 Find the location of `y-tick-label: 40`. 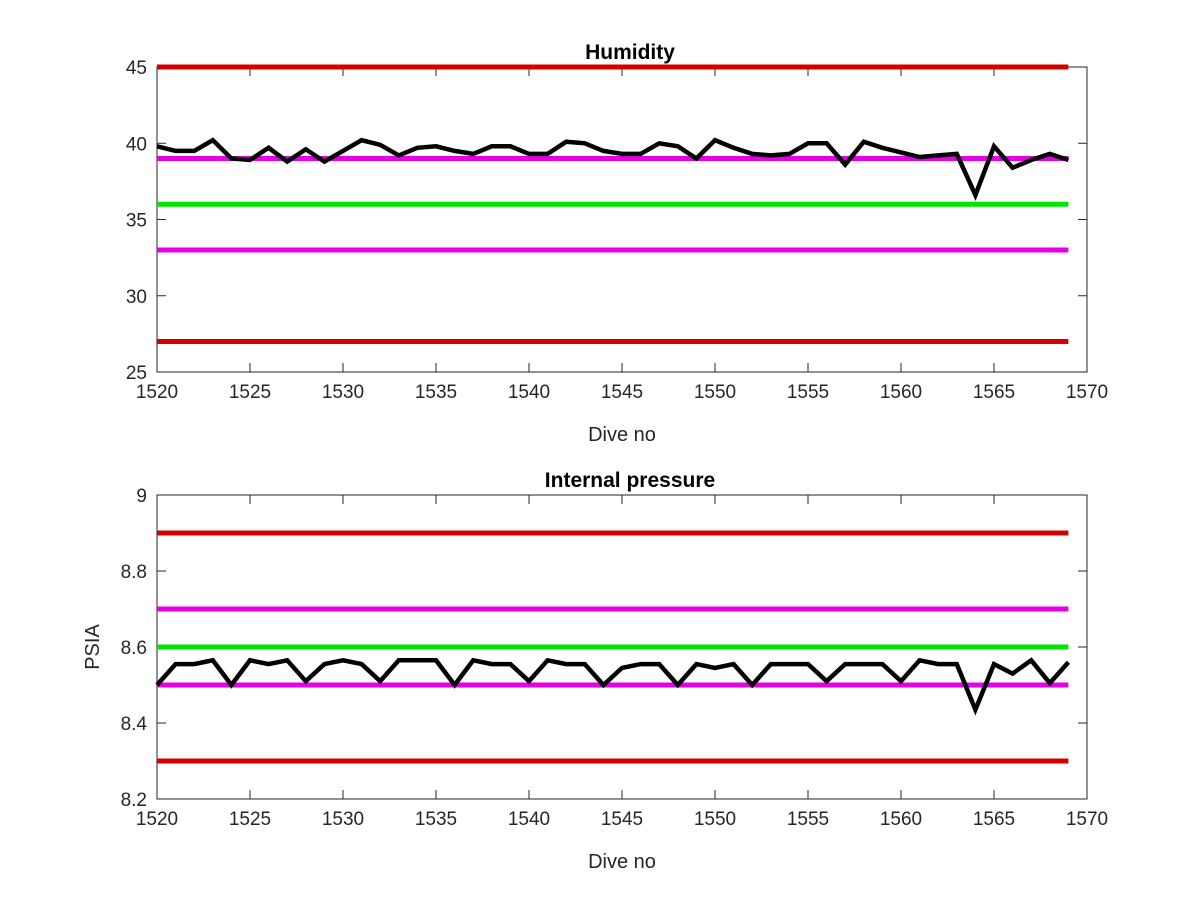

y-tick-label: 40 is located at coordinates (136, 144).